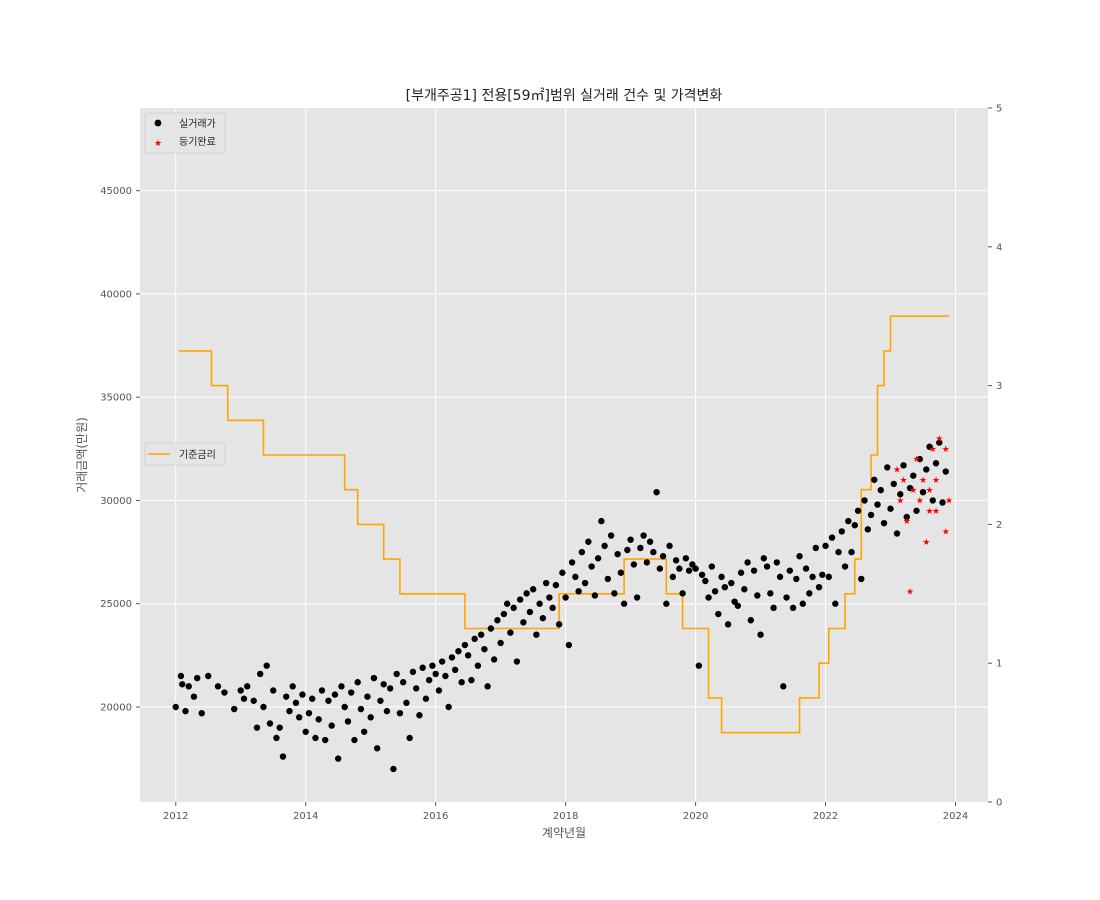 The height and width of the screenshot is (900, 1100). What do you see at coordinates (695, 816) in the screenshot?
I see `x-tick-label: 2020` at bounding box center [695, 816].